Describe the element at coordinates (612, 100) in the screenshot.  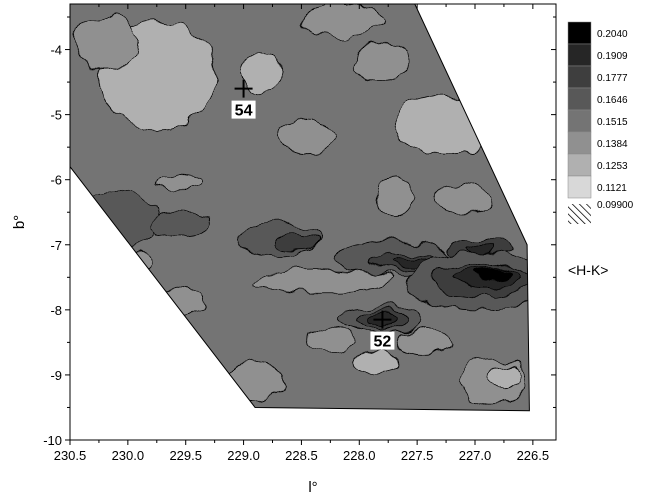
I see `legend-label: 0.1646` at that location.